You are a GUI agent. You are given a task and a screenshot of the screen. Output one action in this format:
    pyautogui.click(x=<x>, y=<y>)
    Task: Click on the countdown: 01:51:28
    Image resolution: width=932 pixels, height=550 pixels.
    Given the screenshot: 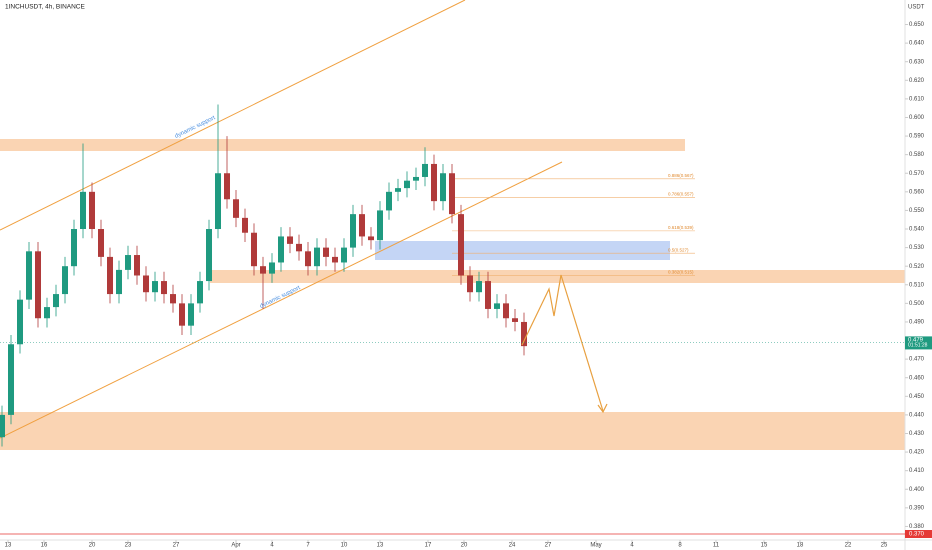 What is the action you would take?
    pyautogui.click(x=918, y=346)
    